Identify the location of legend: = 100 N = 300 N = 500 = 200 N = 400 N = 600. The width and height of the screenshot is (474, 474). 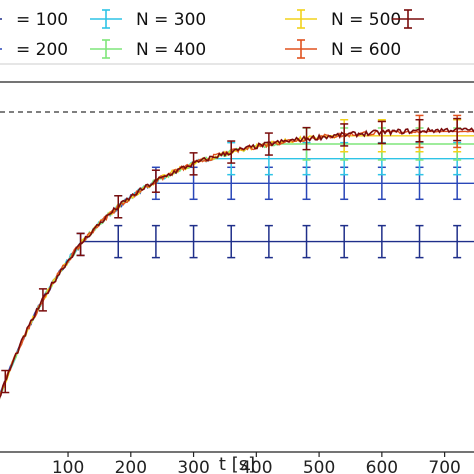
(237, 32).